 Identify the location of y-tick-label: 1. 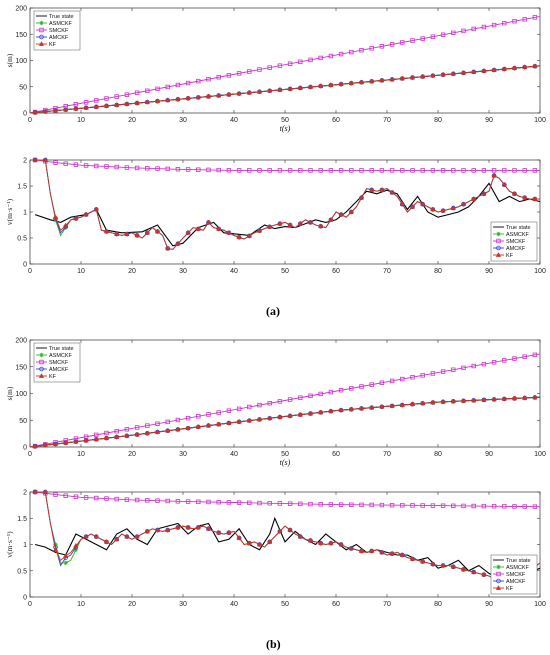
(25, 545).